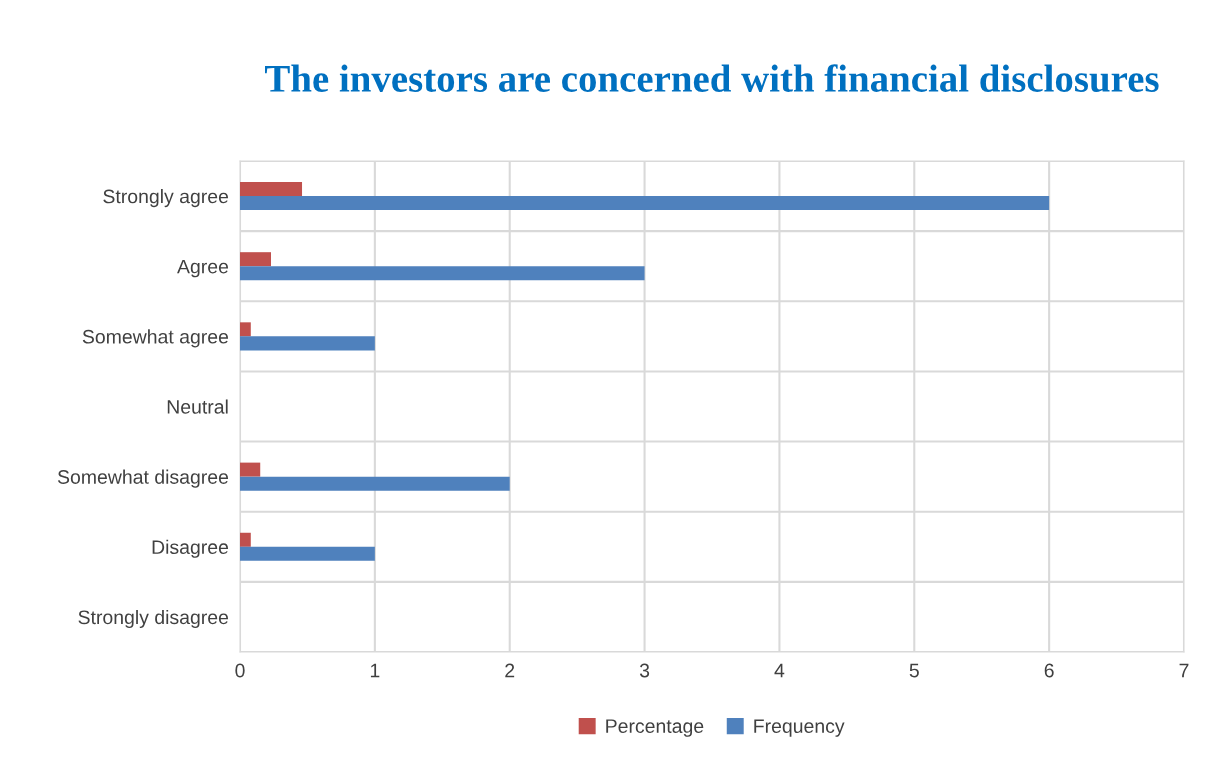  Describe the element at coordinates (914, 670) in the screenshot. I see `x-tick-label: 5` at that location.